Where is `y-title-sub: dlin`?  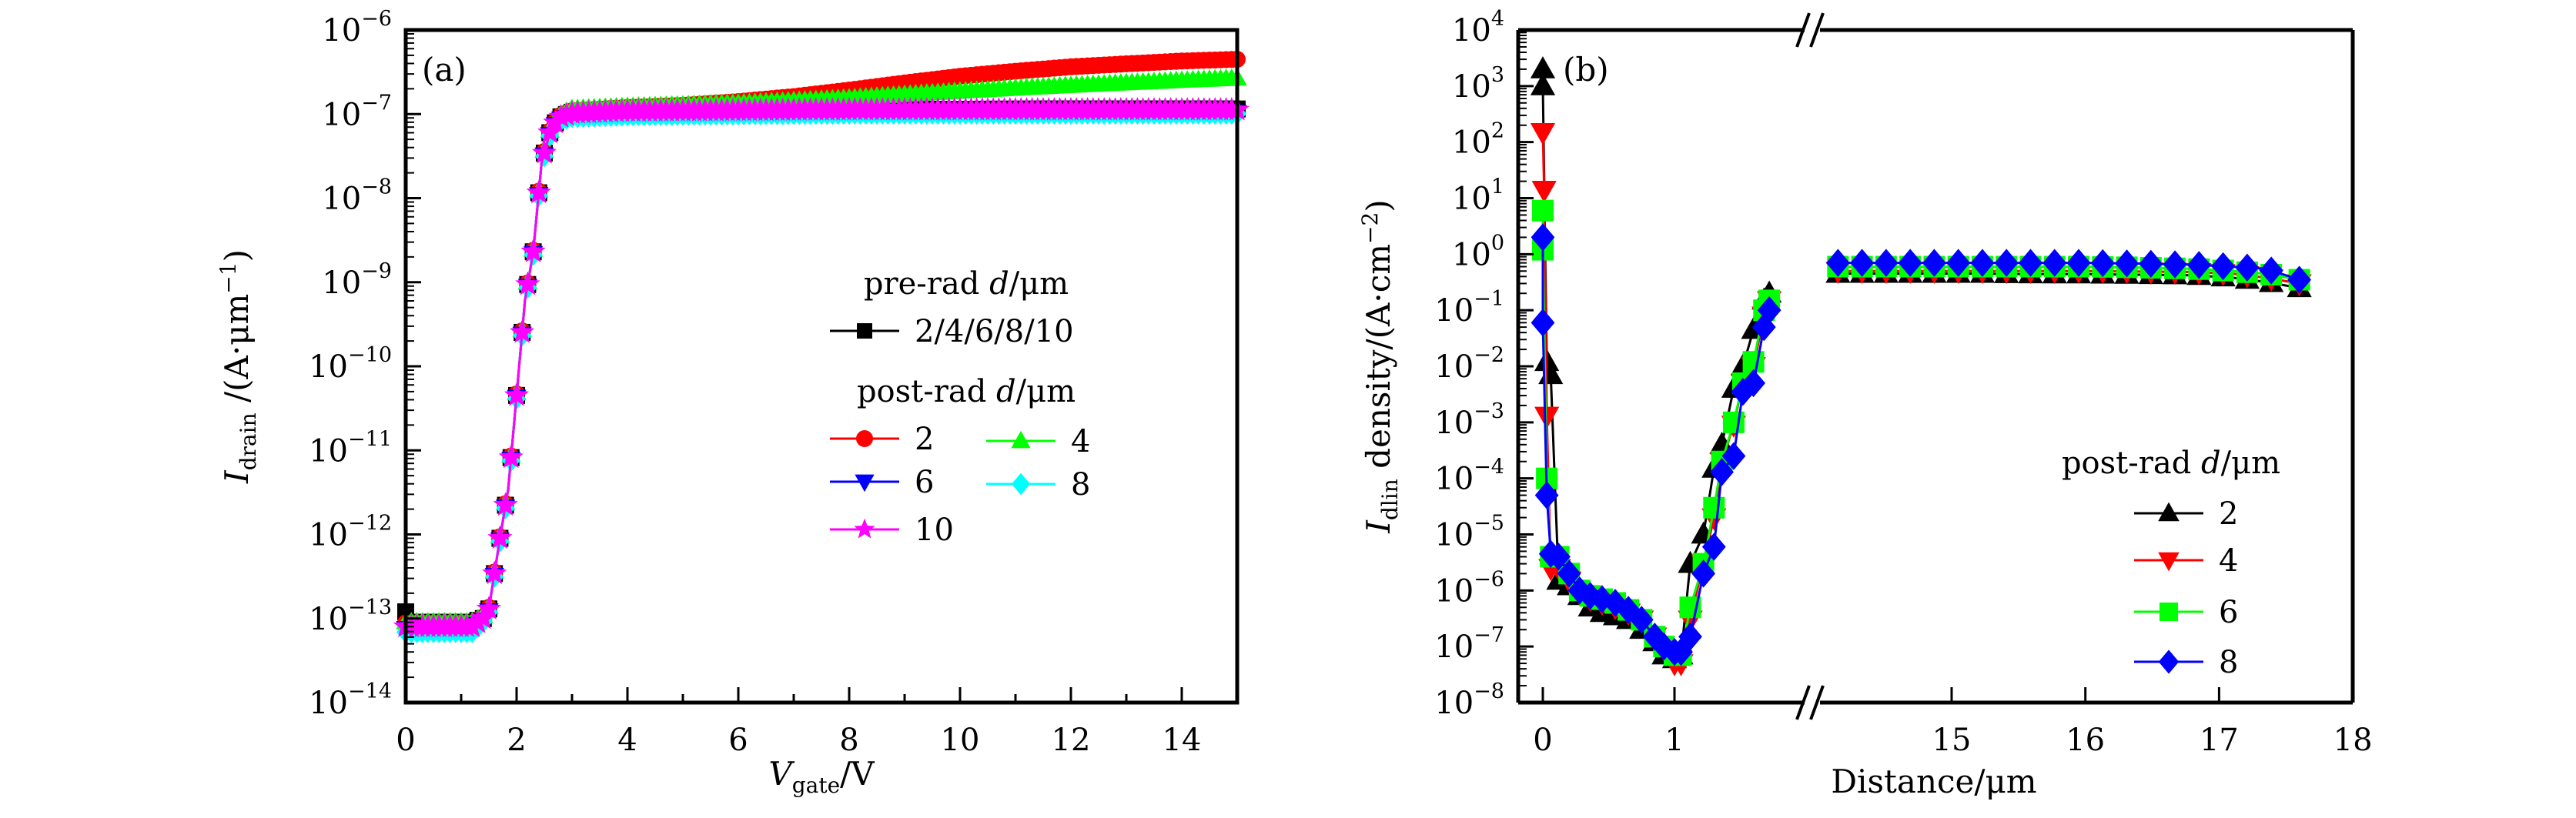 y-title-sub: dlin is located at coordinates (1390, 499).